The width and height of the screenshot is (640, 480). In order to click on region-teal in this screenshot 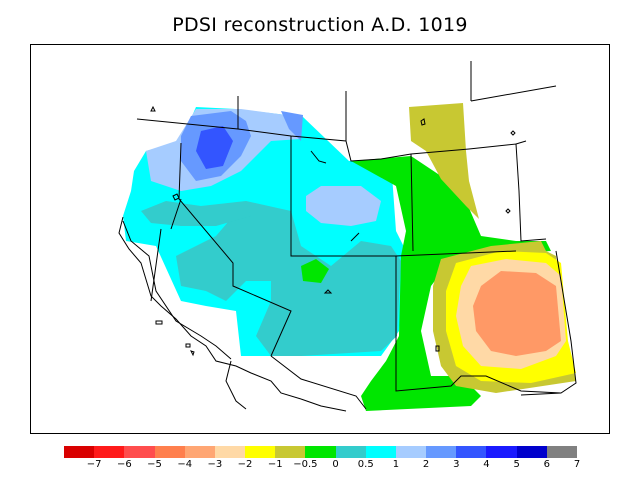, I will do `click(288, 278)`.